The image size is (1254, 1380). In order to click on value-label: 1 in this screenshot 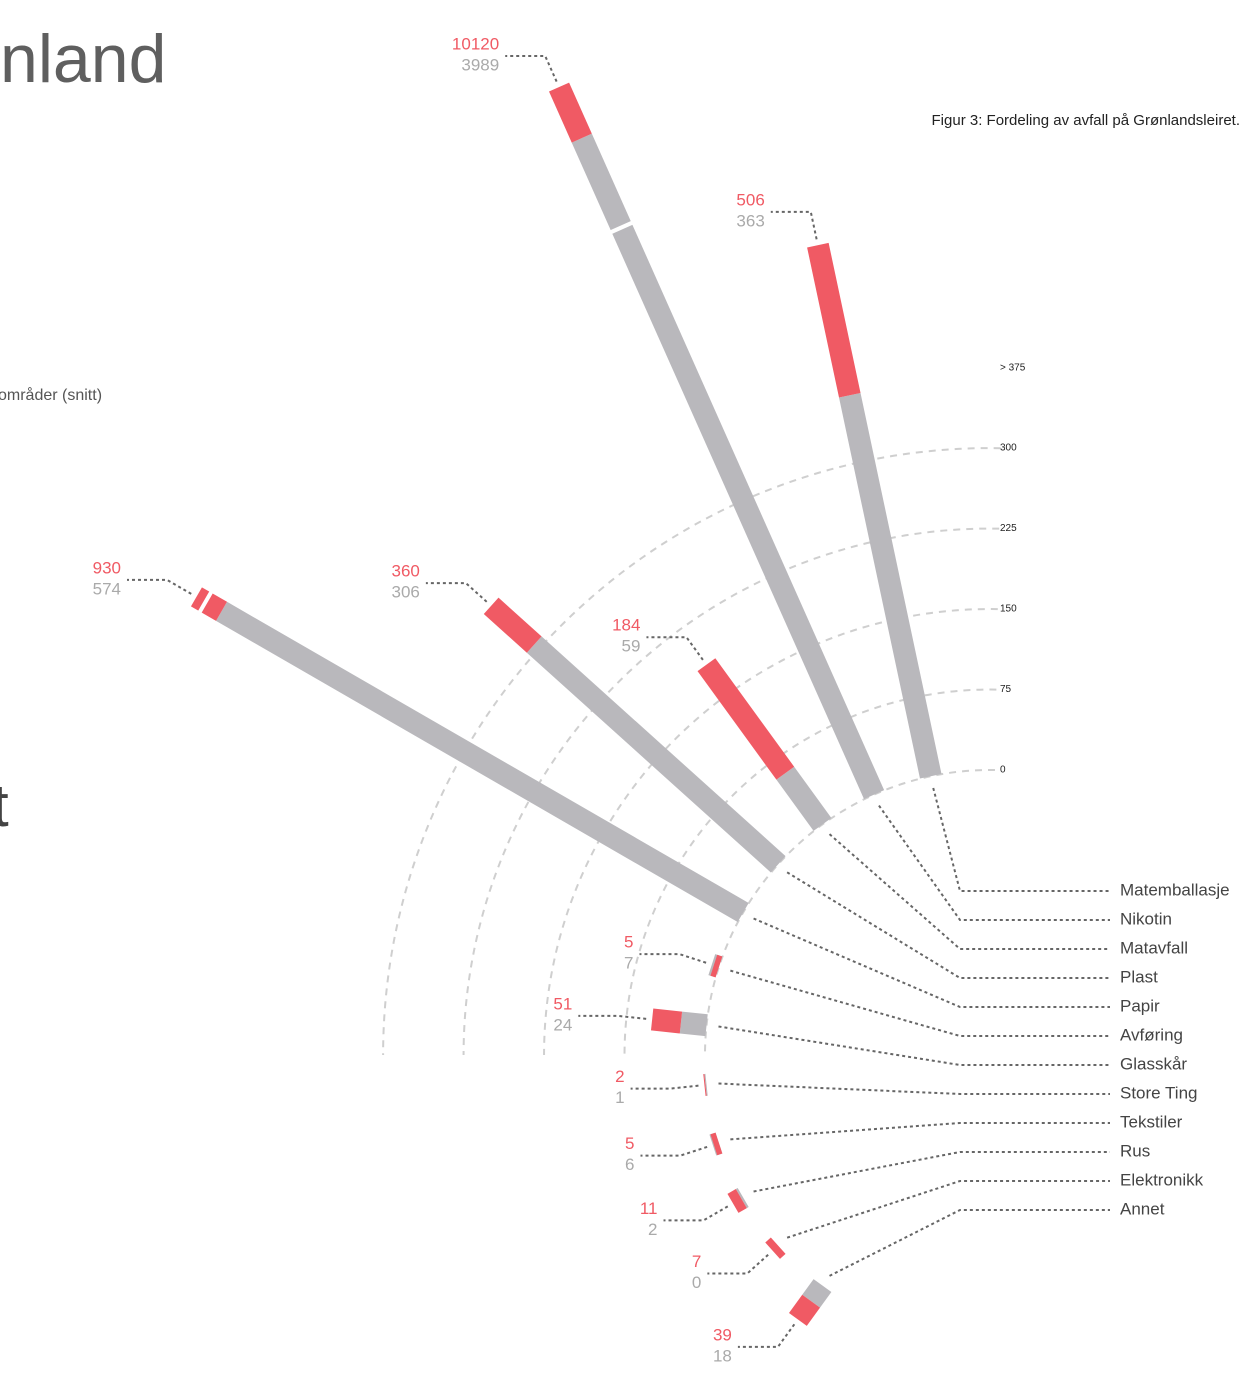, I will do `click(619, 1097)`.